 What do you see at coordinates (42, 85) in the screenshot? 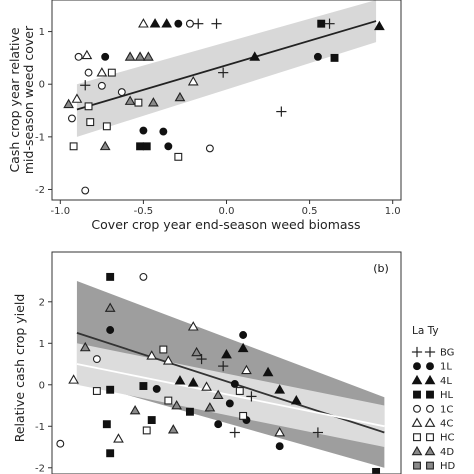
I see `y-tick-label: 0` at bounding box center [42, 85].